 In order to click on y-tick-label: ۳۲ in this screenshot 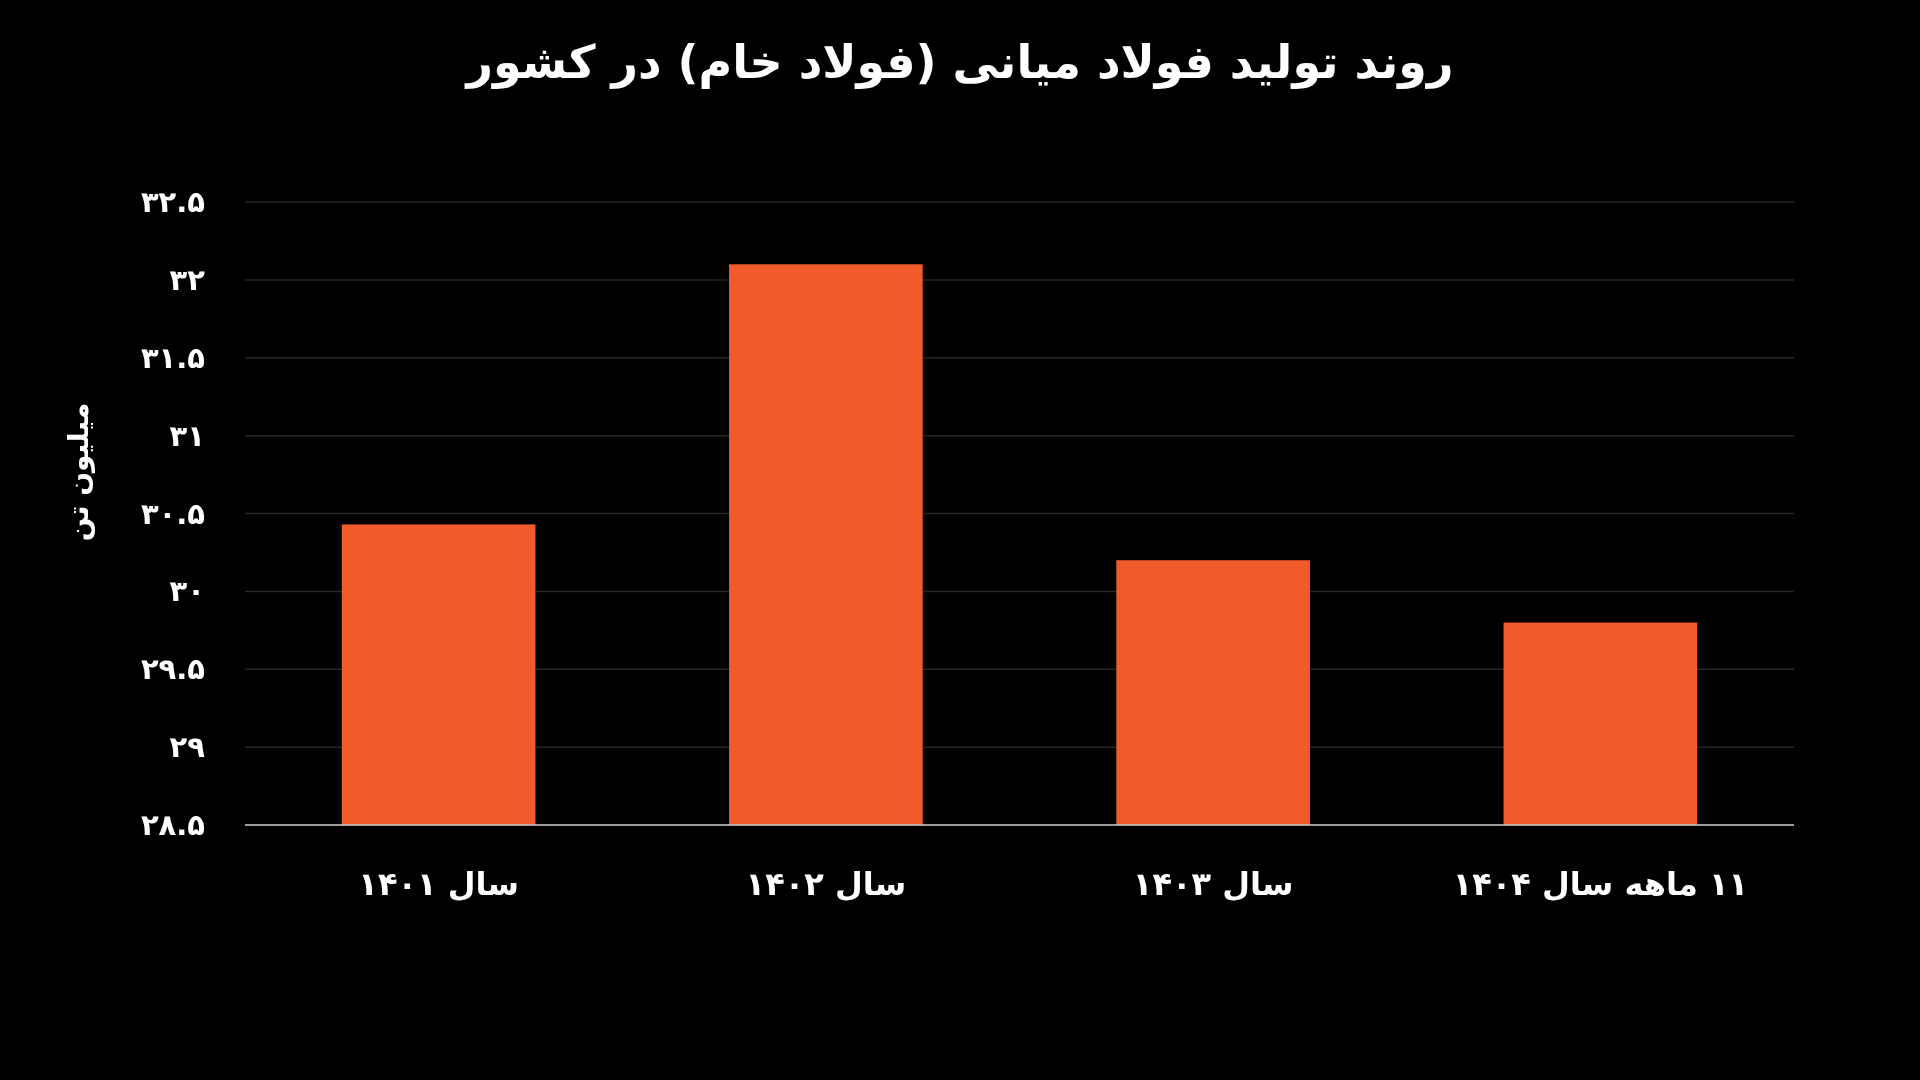, I will do `click(187, 279)`.